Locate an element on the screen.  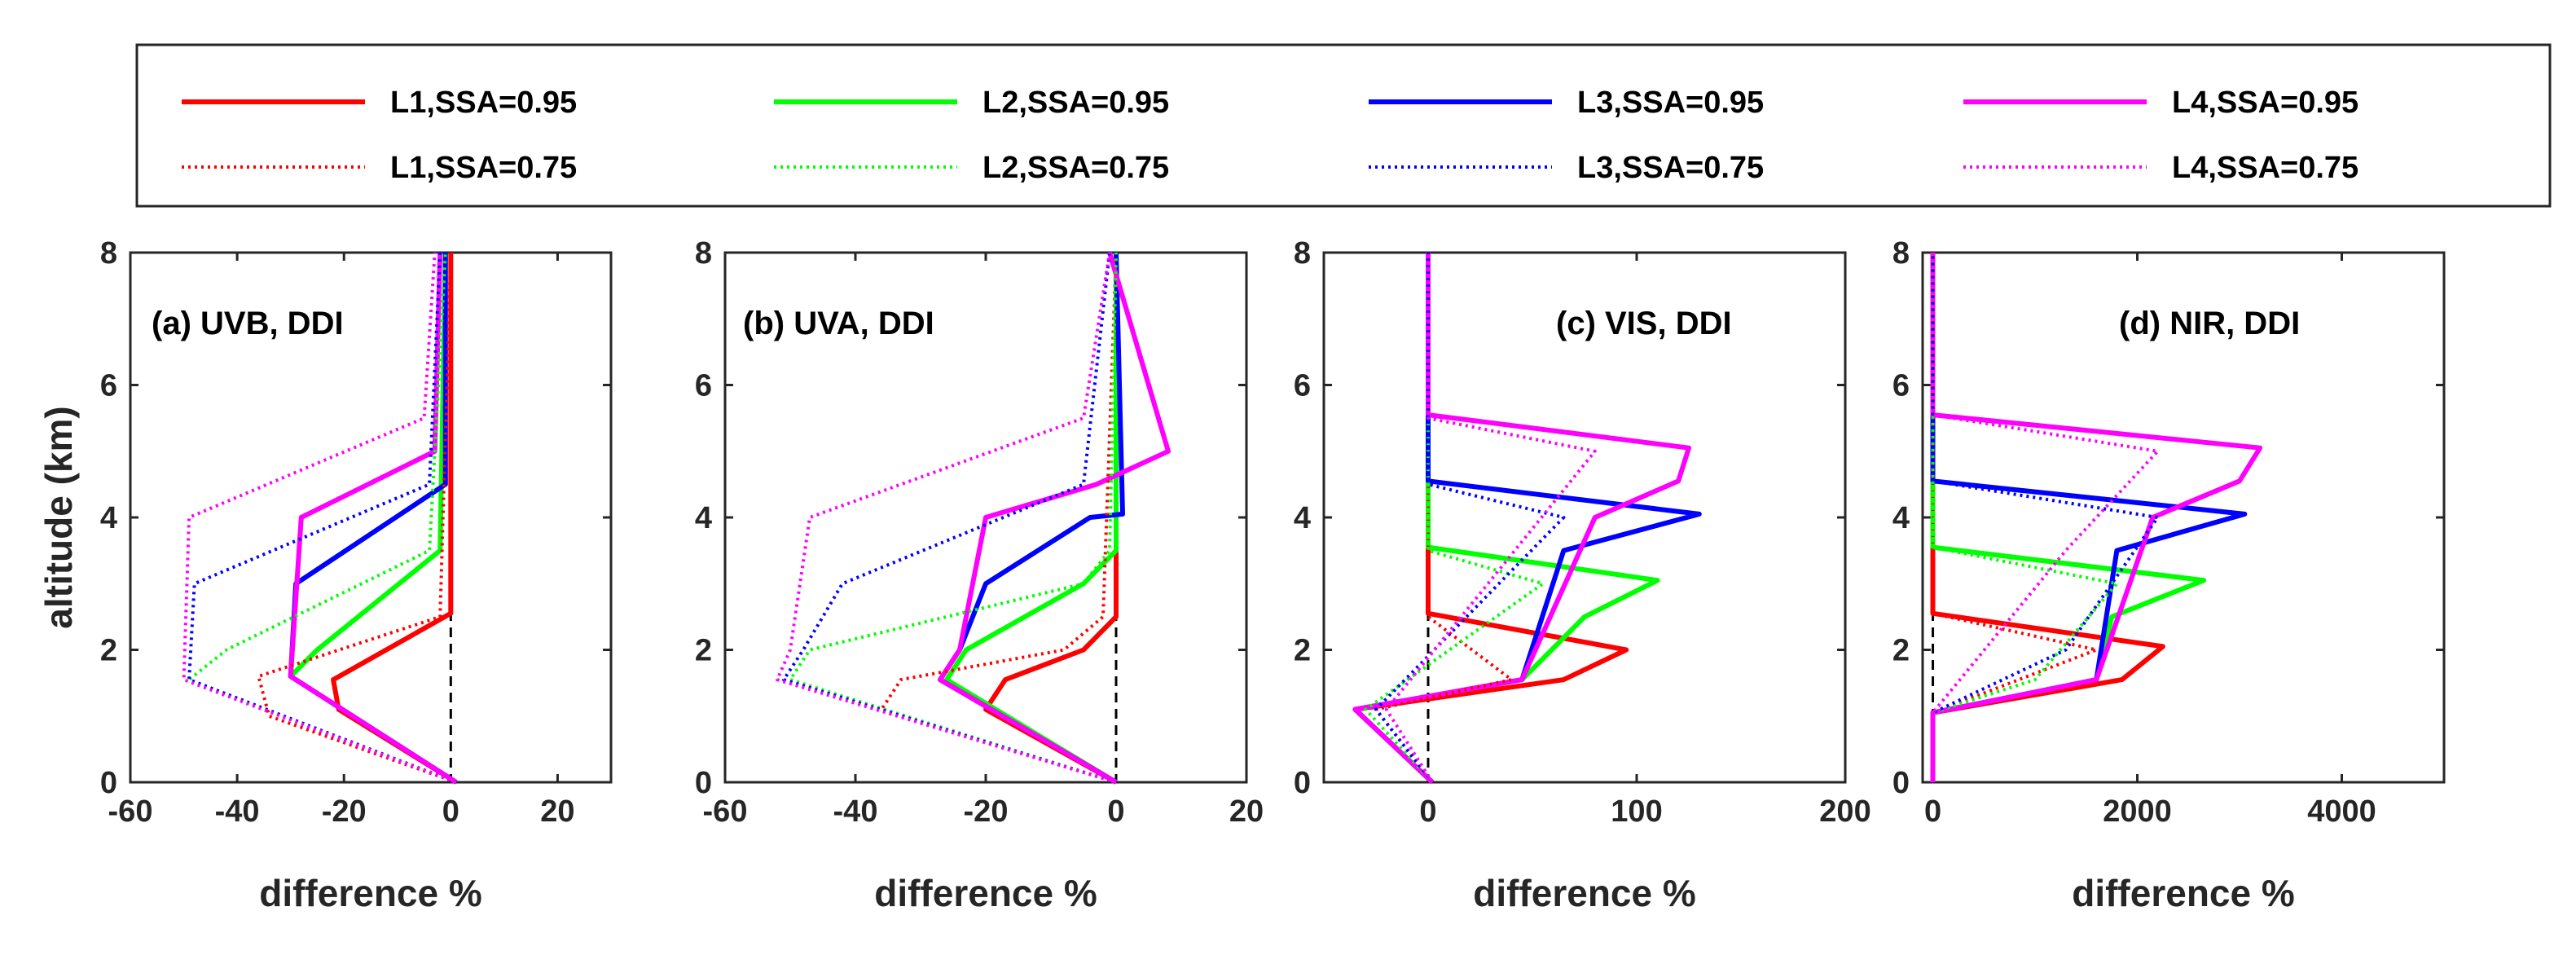
legend-label-5: L1,SSA=0.75 is located at coordinates (483, 168).